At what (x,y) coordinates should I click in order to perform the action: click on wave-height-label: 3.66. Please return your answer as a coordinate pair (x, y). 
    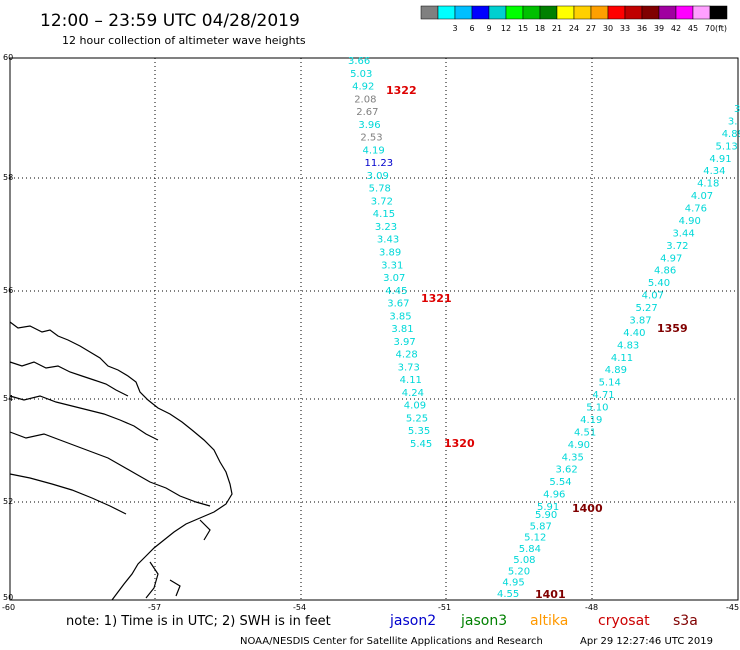
    Looking at the image, I should click on (359, 61).